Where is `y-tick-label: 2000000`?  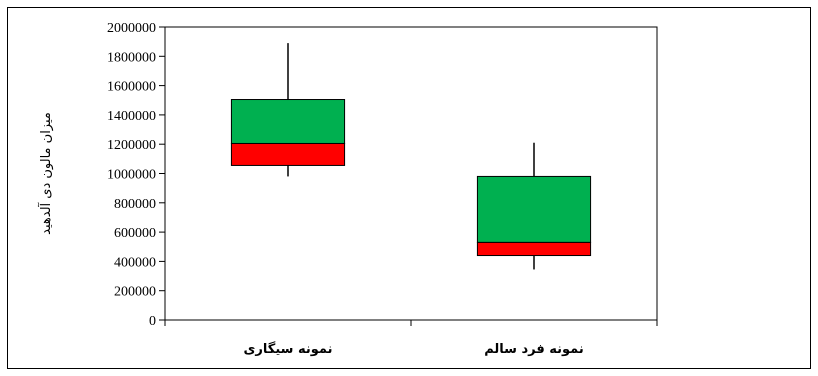
y-tick-label: 2000000 is located at coordinates (131, 28).